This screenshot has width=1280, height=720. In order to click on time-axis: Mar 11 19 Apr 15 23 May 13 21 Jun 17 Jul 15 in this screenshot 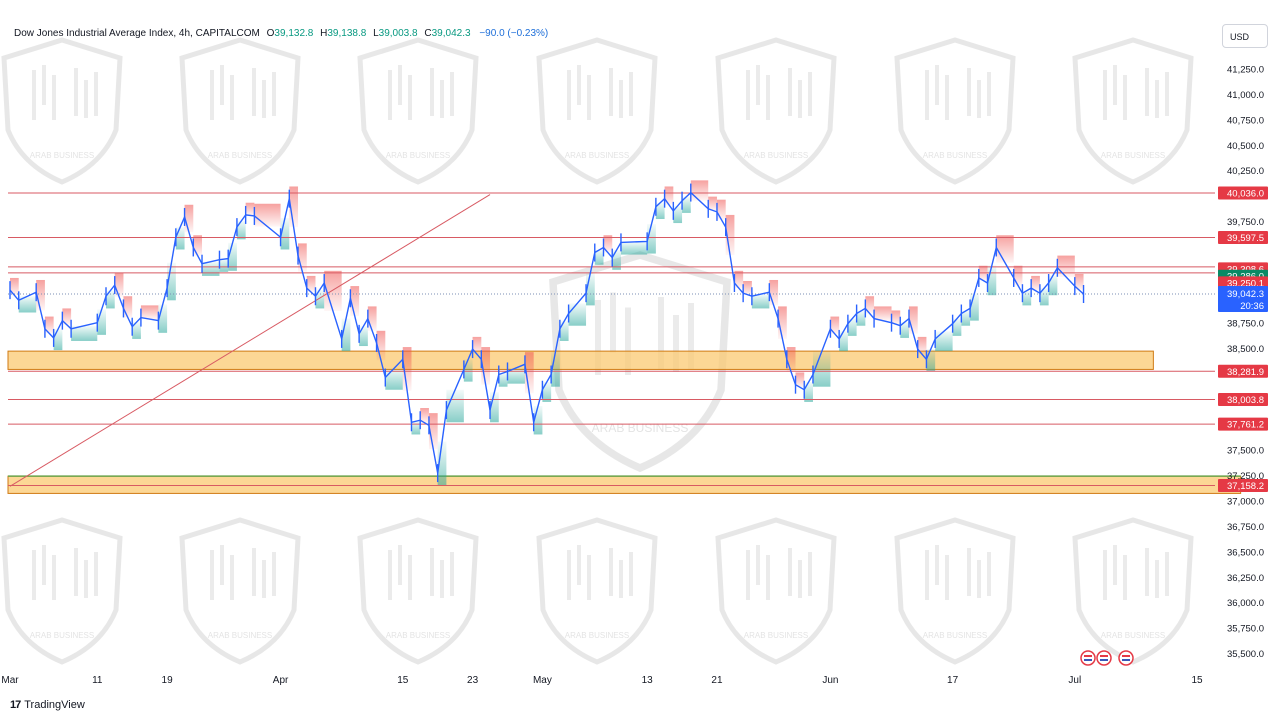, I will do `click(602, 680)`.